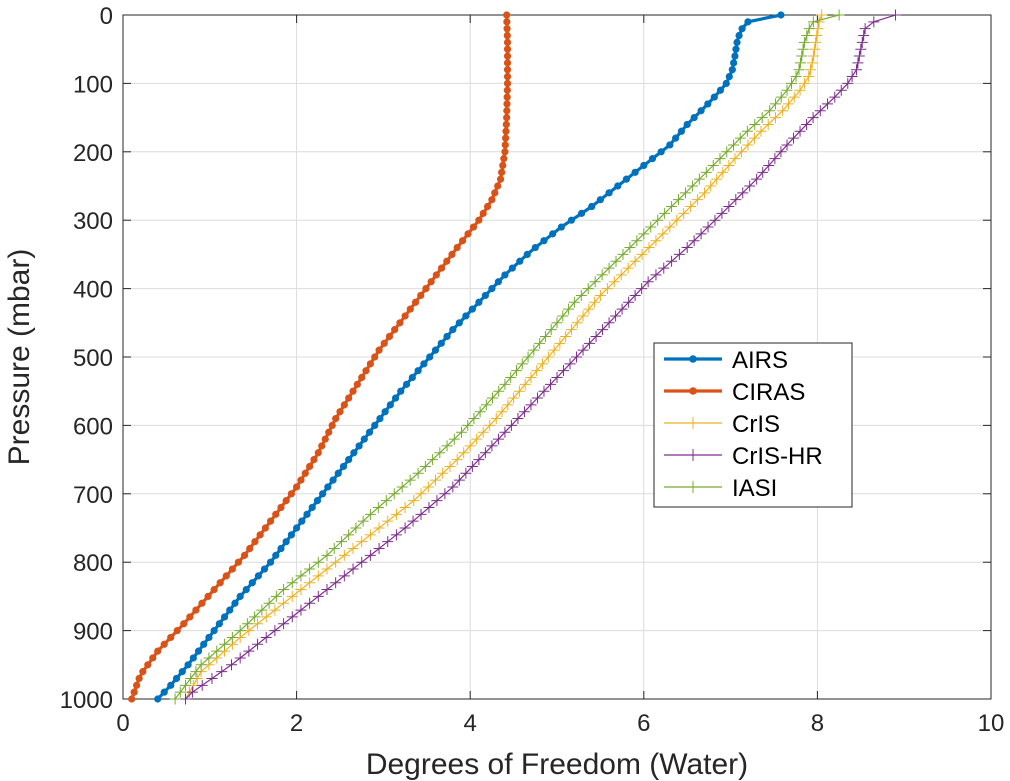 The image size is (1010, 781). I want to click on x-tick-label: 0, so click(122, 723).